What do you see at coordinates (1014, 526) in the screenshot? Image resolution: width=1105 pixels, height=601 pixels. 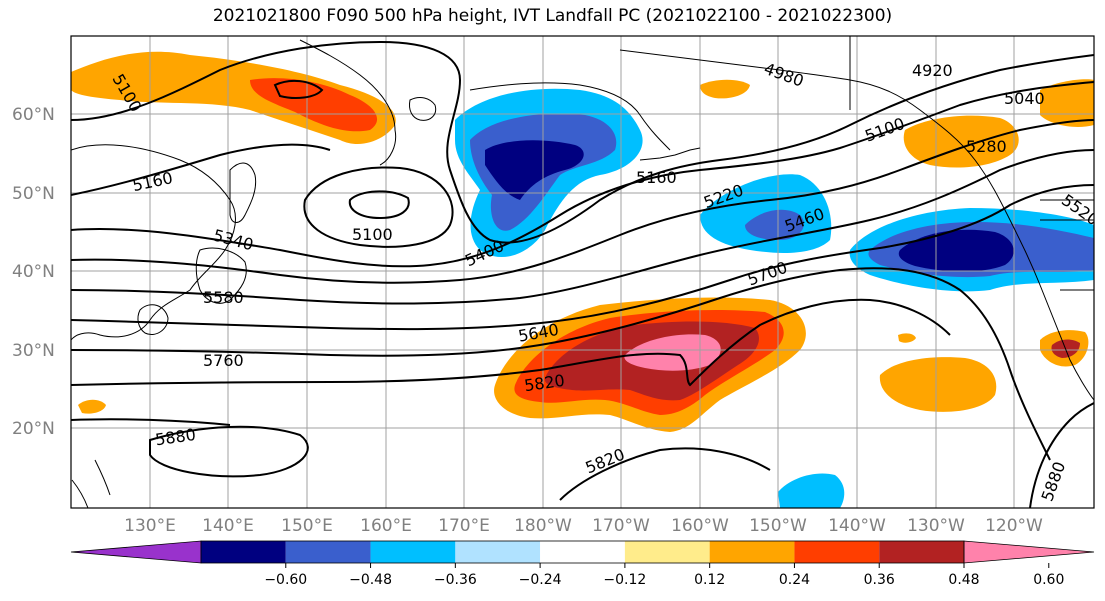 I see `lon-label: 120°W` at bounding box center [1014, 526].